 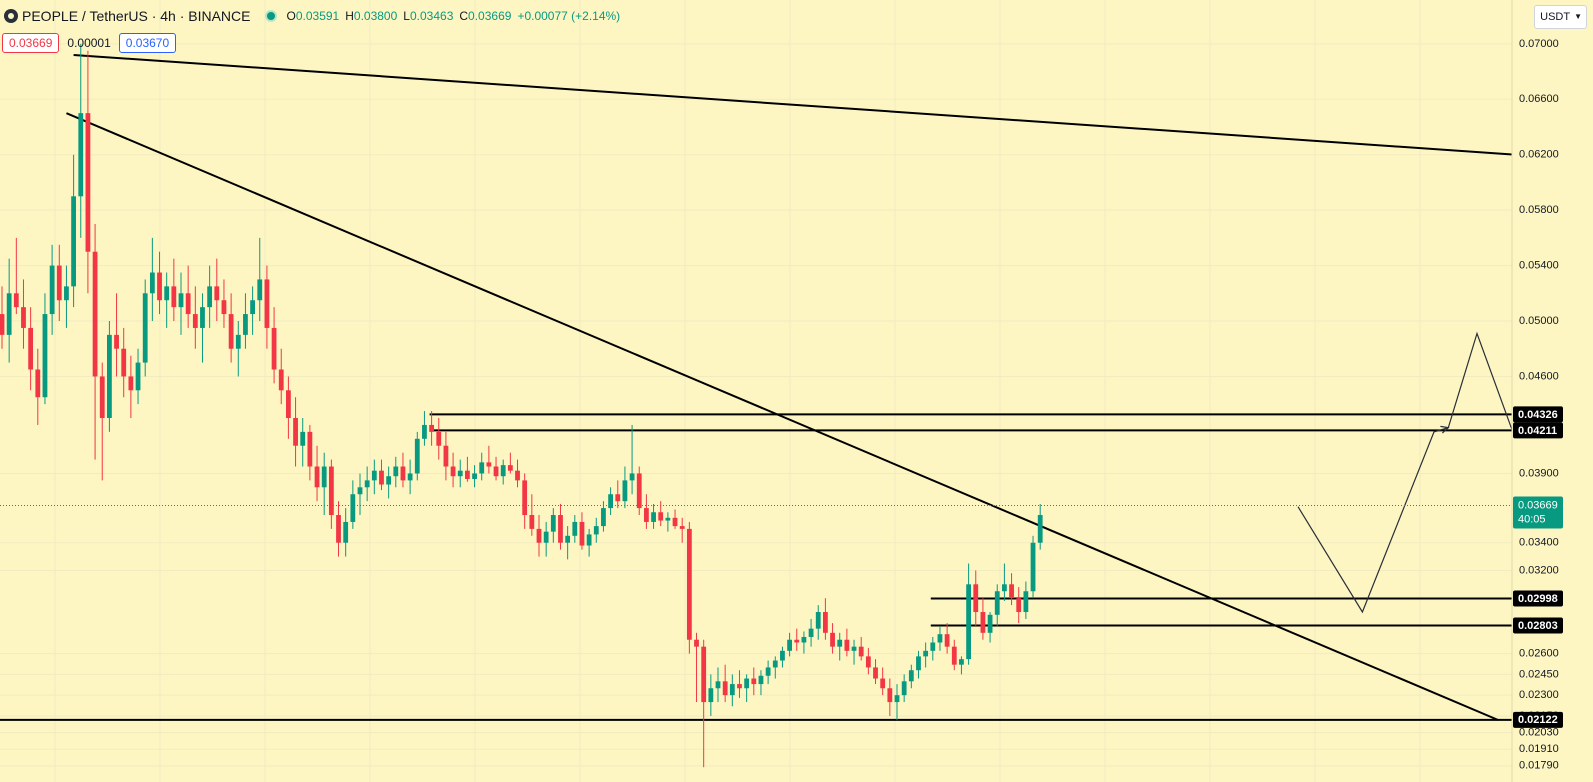 I want to click on symbol-logo-icon, so click(x=11, y=16).